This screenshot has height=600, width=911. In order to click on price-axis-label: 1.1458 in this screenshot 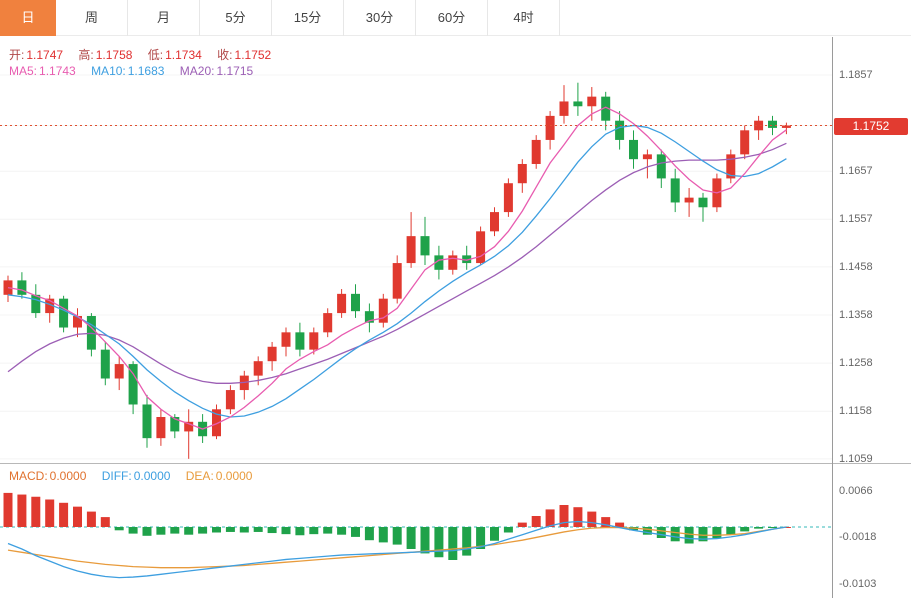, I will do `click(856, 266)`.